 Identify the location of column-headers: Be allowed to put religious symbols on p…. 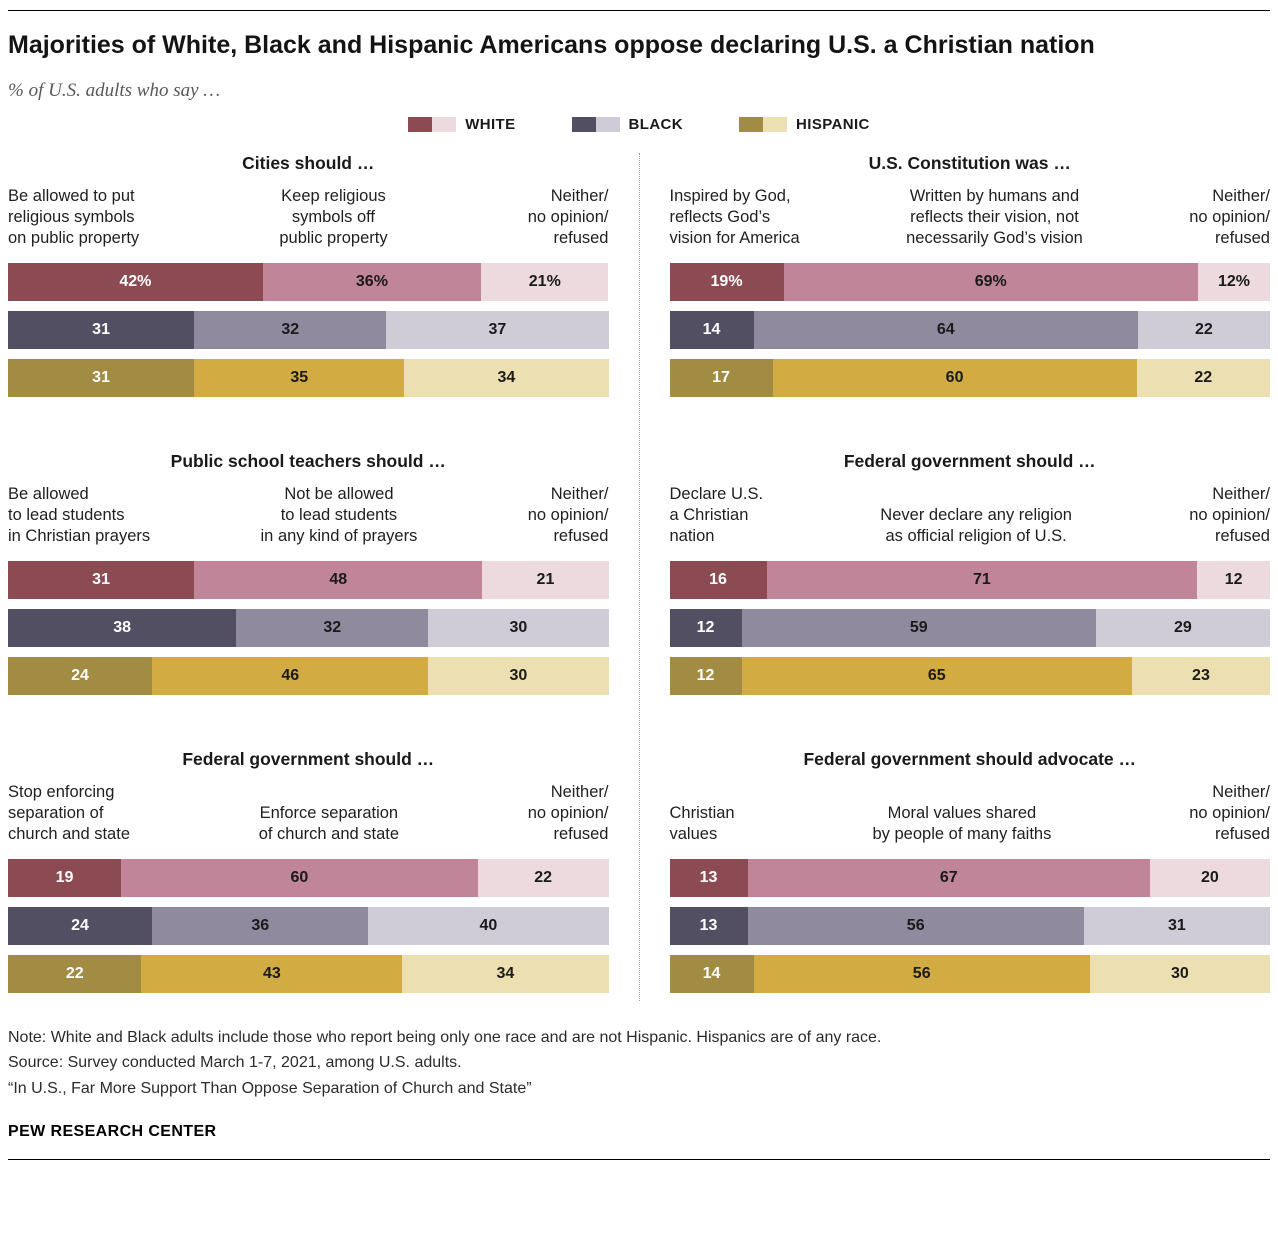
(308, 218).